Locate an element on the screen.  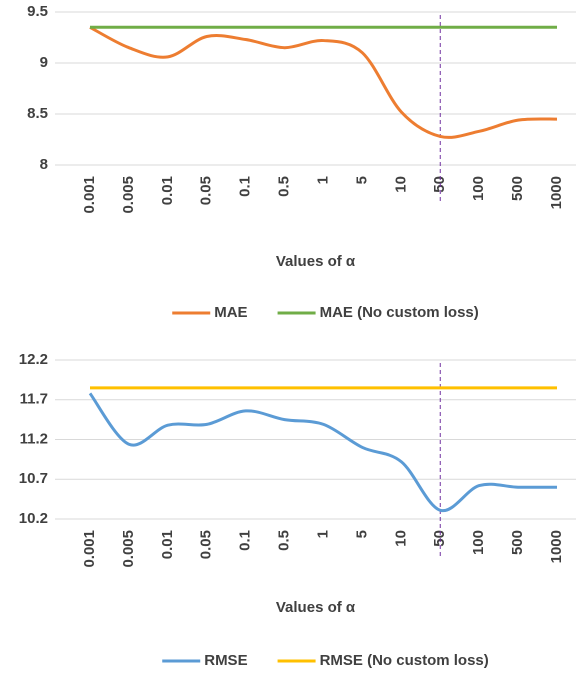
legend: MAE MAE (No custom loss) is located at coordinates (325, 312).